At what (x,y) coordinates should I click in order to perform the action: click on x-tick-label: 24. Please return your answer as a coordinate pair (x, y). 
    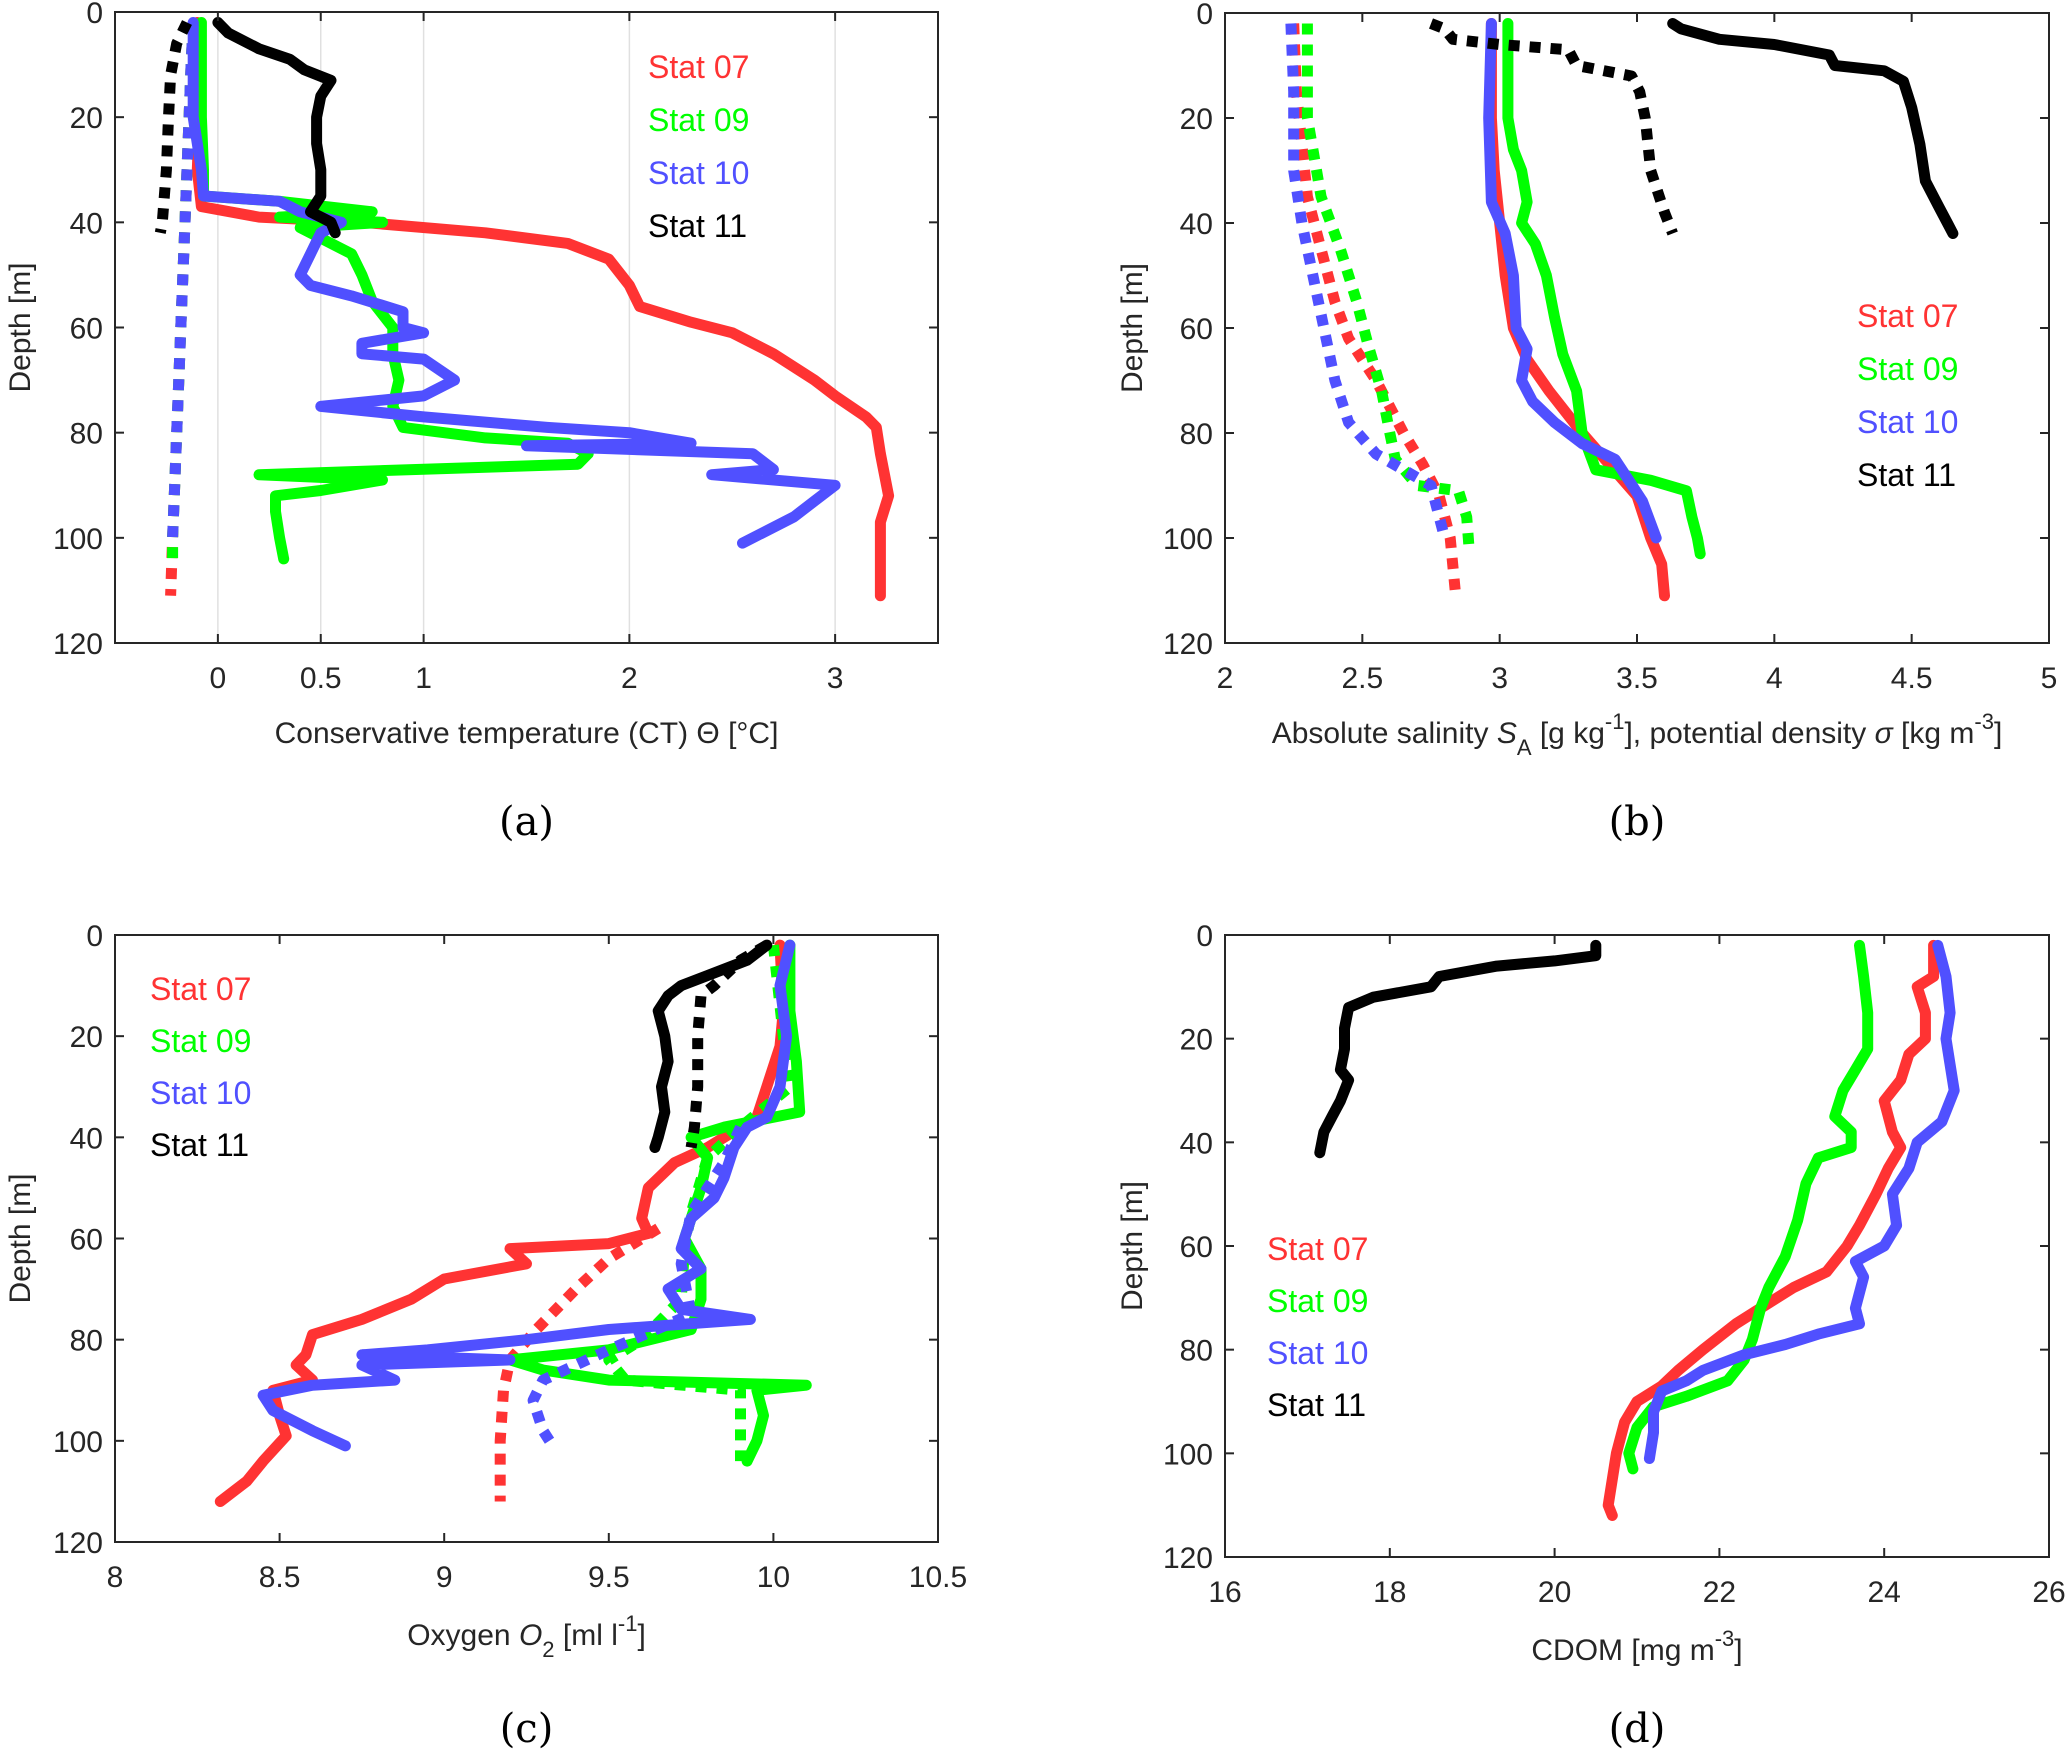
    Looking at the image, I should click on (1884, 1592).